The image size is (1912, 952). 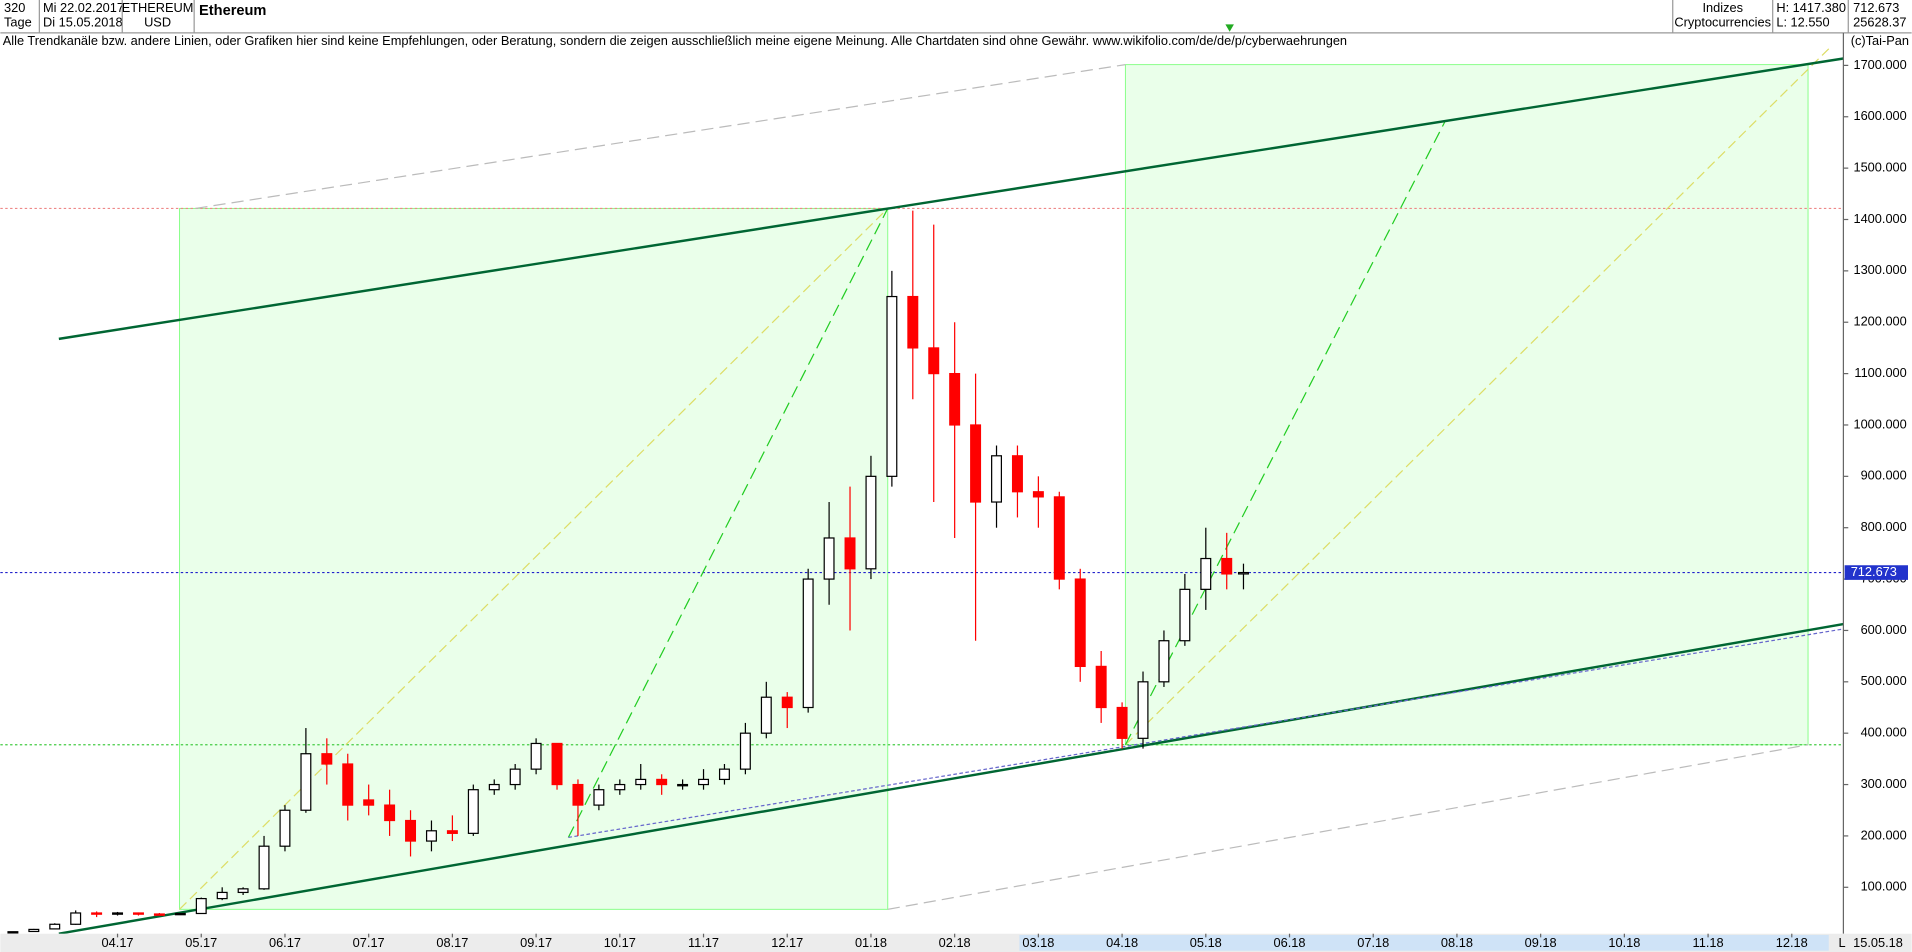 What do you see at coordinates (1722, 22) in the screenshot?
I see `subgroup: Cryptocurrencies` at bounding box center [1722, 22].